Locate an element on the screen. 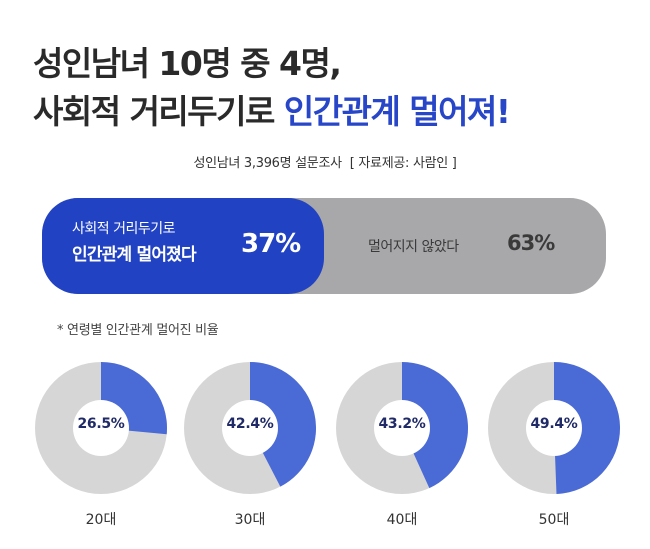 The image size is (650, 549). age-category-label: 50대 is located at coordinates (554, 520).